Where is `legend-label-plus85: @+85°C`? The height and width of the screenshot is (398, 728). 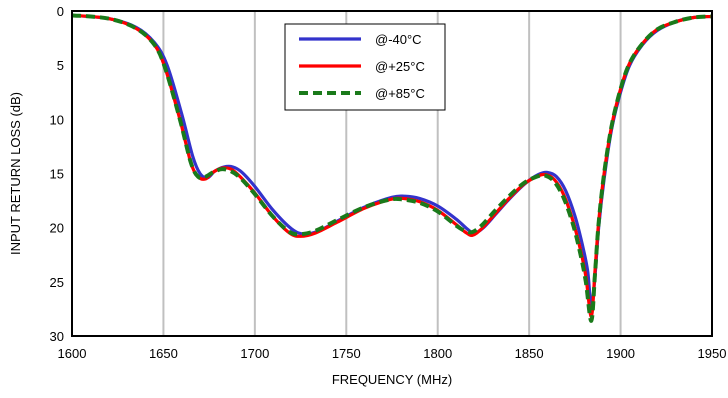 legend-label-plus85: @+85°C is located at coordinates (400, 93).